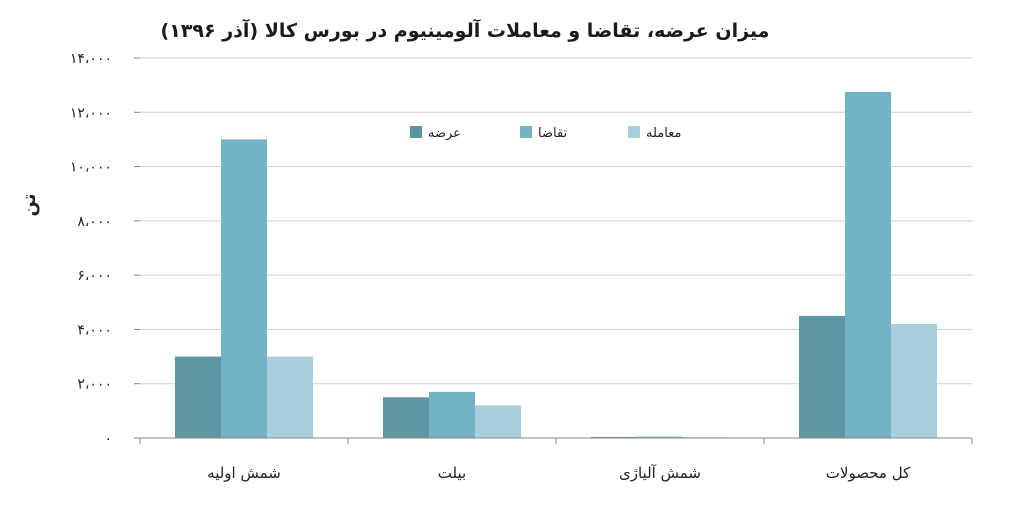  What do you see at coordinates (108, 439) in the screenshot?
I see `y-tick-label: ۰` at bounding box center [108, 439].